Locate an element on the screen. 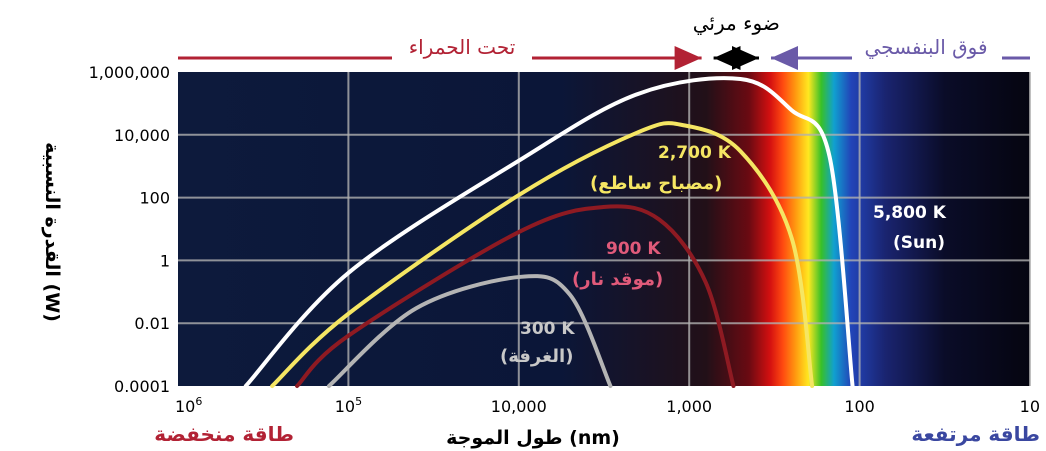  y-tick-label: 1,000,000 is located at coordinates (129, 72).